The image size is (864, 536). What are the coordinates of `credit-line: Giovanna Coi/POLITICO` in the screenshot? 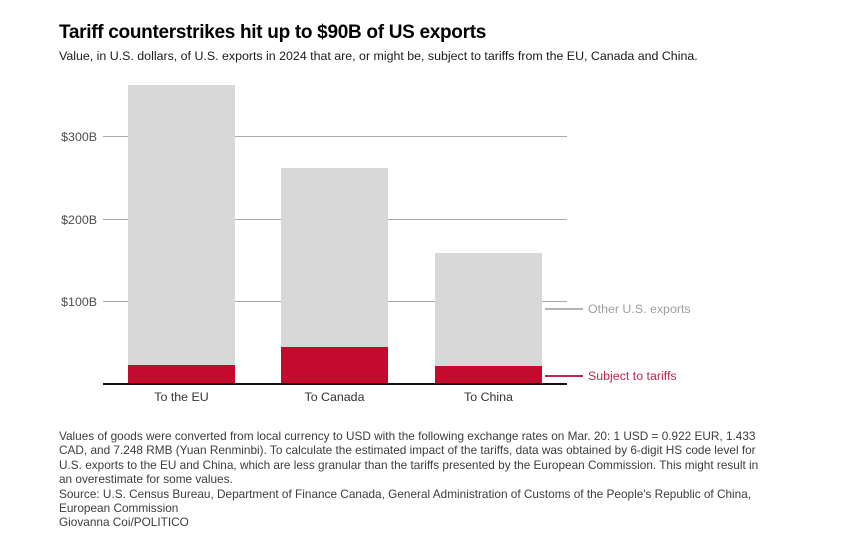 It's located at (124, 522).